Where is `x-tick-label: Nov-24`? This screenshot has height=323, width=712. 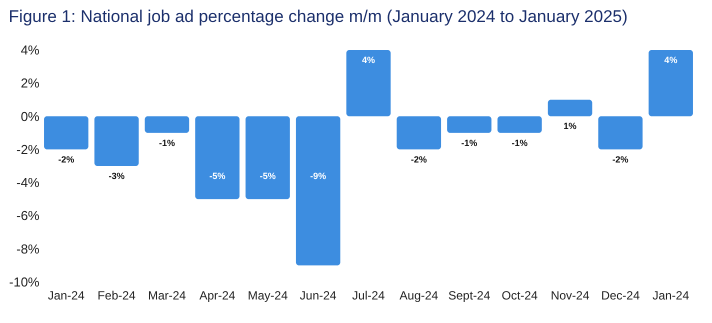 x-tick-label: Nov-24 is located at coordinates (570, 295).